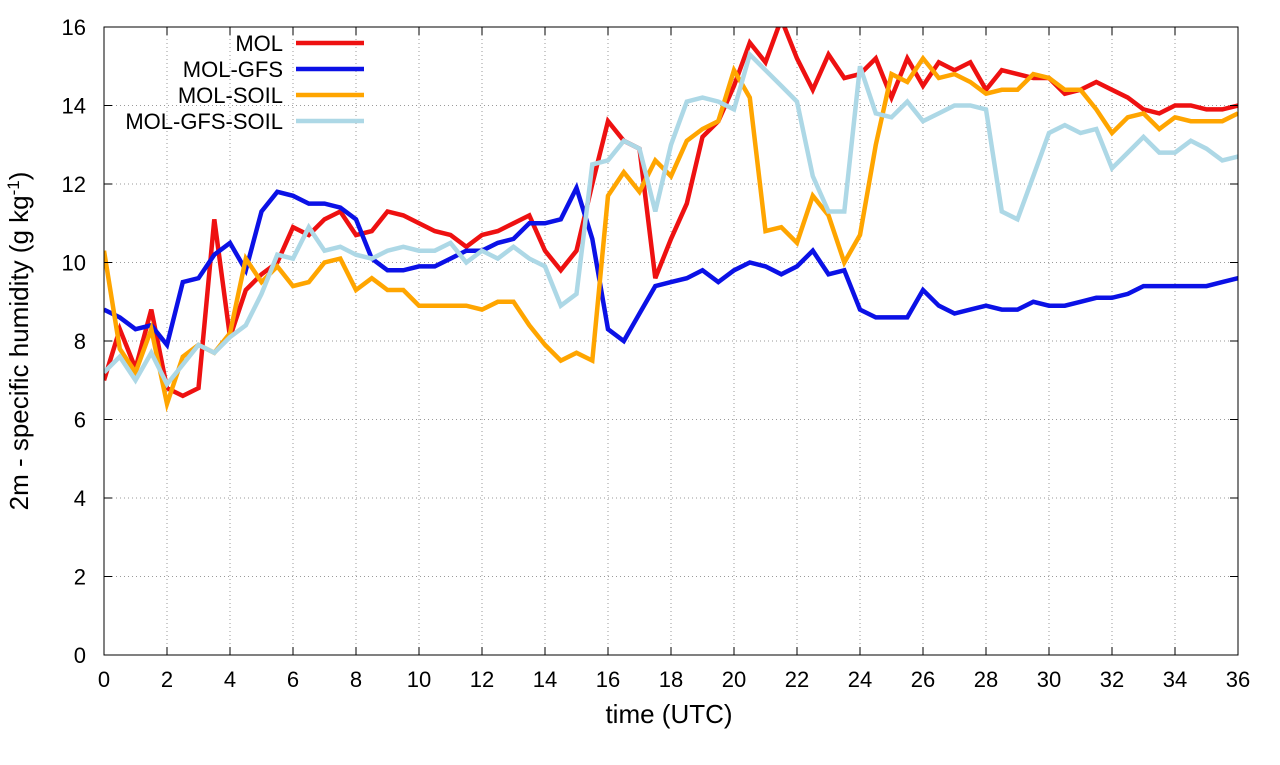 Image resolution: width=1280 pixels, height=765 pixels. I want to click on x-tick-label: 30, so click(1049, 679).